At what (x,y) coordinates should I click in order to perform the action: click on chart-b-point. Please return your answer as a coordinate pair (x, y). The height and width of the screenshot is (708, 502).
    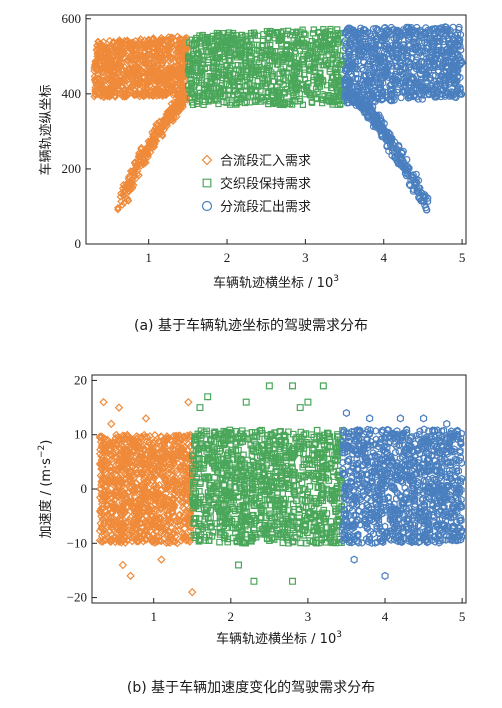
    Looking at the image, I should click on (317, 430).